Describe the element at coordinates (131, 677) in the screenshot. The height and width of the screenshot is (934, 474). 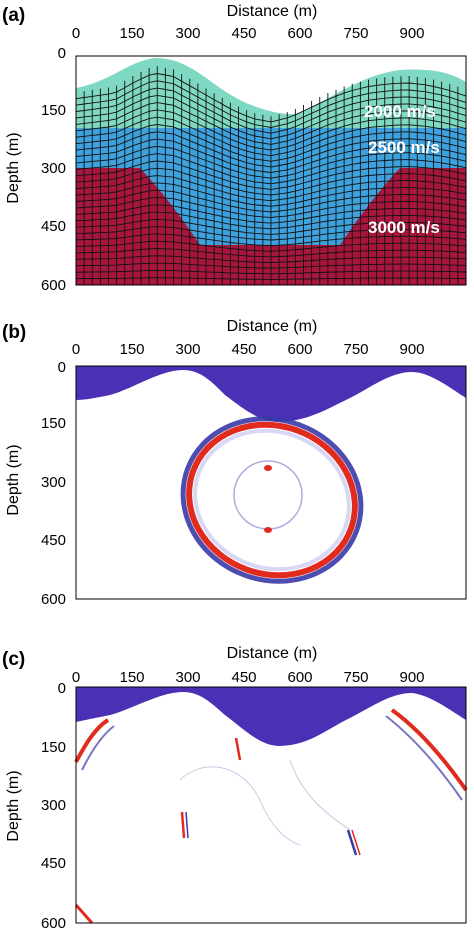
I see `panel-c-xtick: 150` at that location.